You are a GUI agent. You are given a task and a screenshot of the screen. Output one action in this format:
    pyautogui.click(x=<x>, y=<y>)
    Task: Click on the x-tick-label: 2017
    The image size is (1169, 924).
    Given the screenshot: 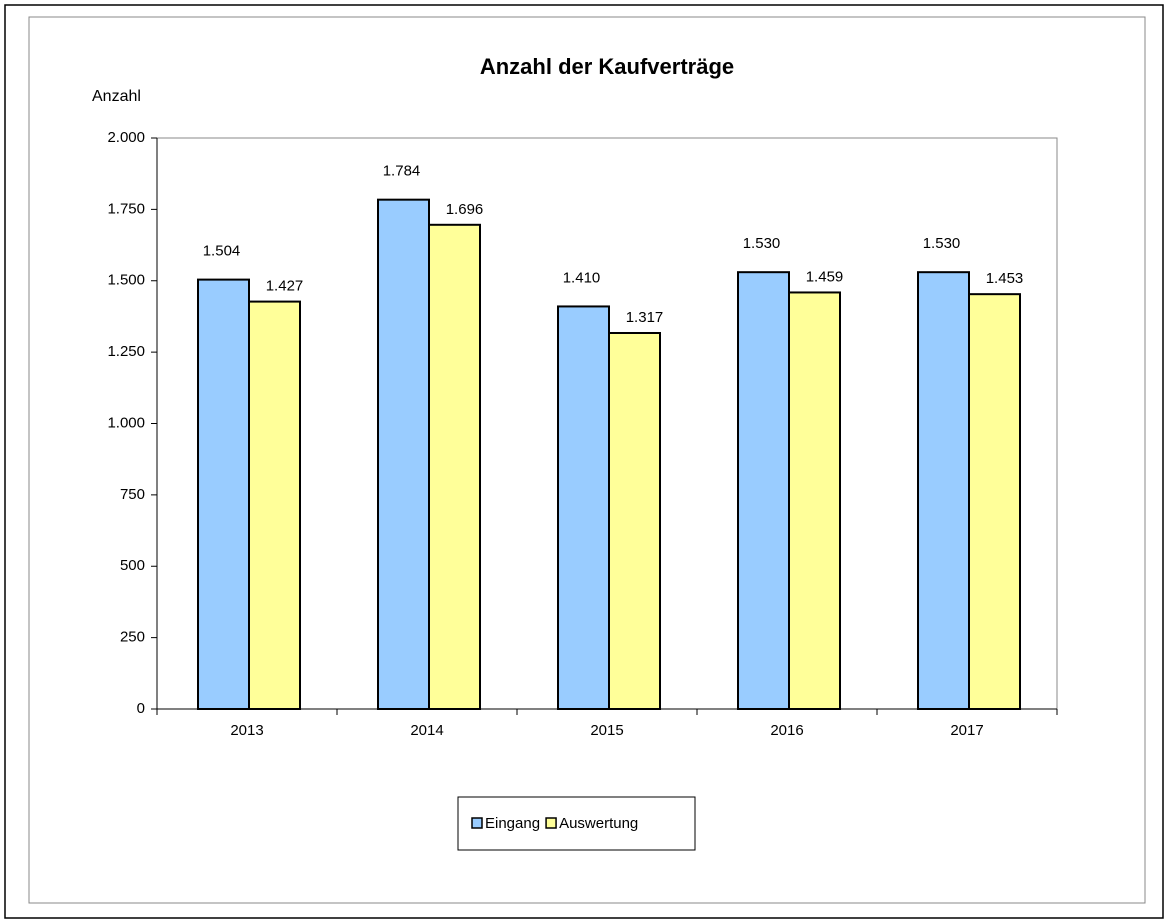 What is the action you would take?
    pyautogui.click(x=966, y=730)
    